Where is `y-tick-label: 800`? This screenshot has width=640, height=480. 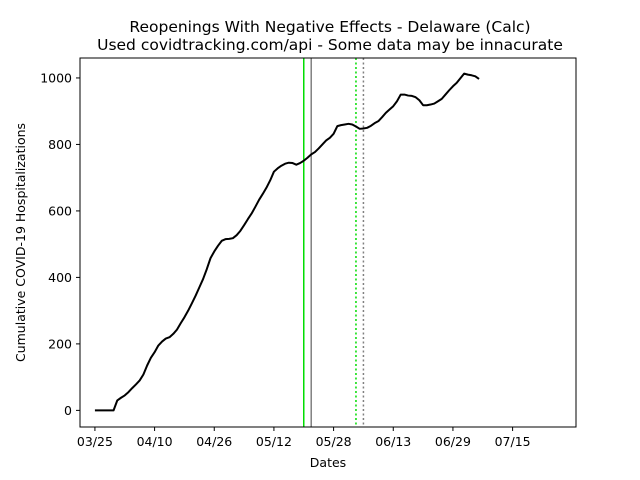
y-tick-label: 800 is located at coordinates (60, 144).